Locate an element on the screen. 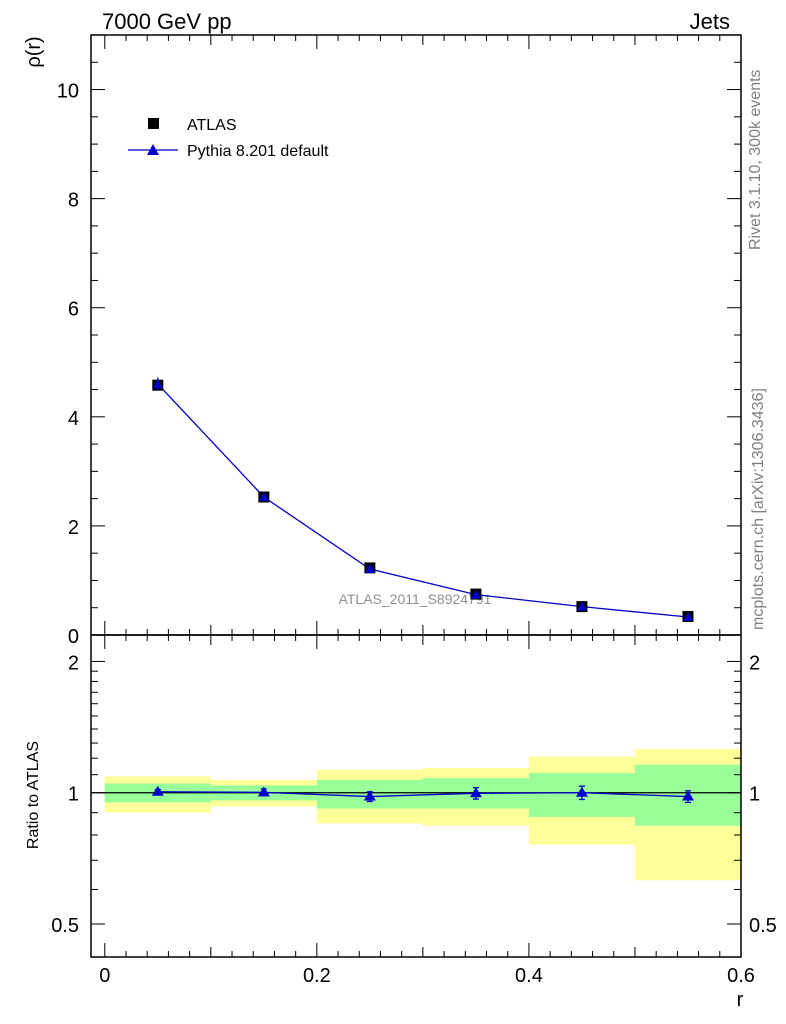 This screenshot has width=786, height=1024. bottom-x-tick-label: 0.4 is located at coordinates (529, 976).